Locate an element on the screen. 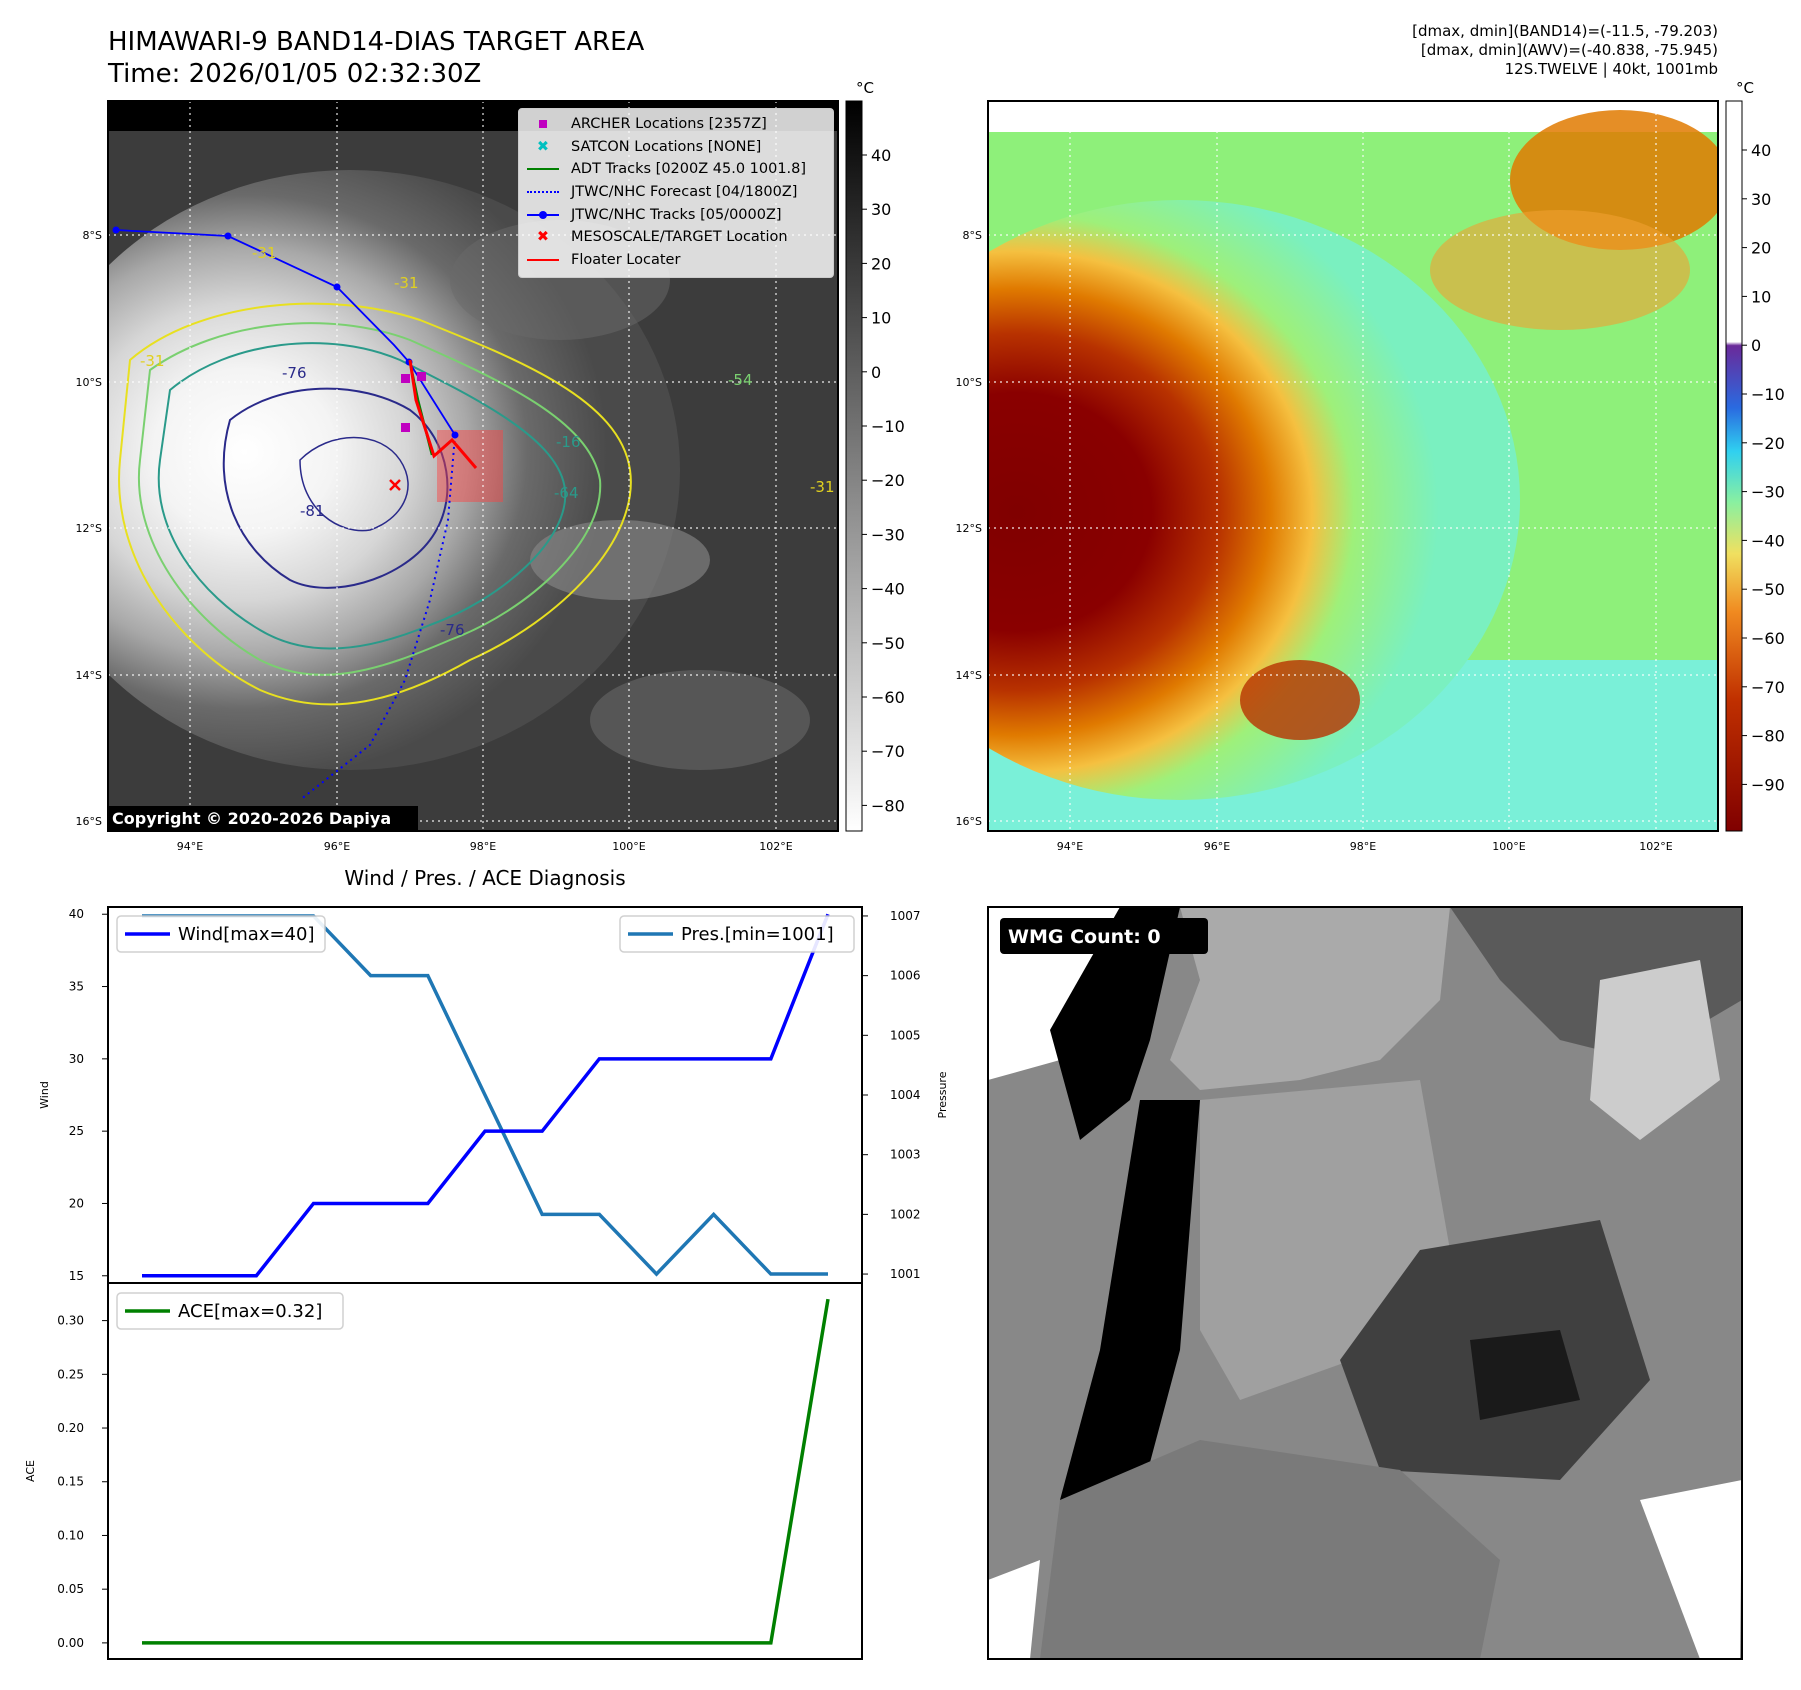 This screenshot has width=1801, height=1690. pressure-tick-label: 1005 is located at coordinates (905, 1035).